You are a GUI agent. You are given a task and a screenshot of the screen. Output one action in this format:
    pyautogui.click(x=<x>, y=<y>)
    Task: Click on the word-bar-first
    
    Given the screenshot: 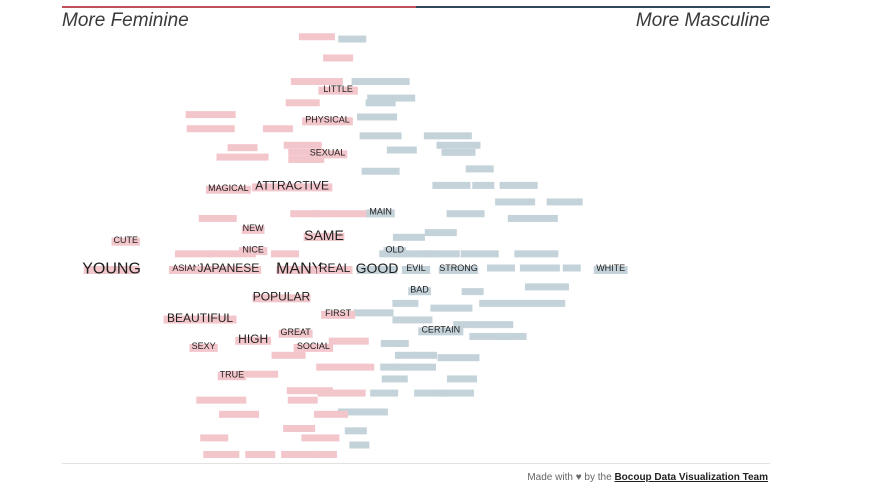 What is the action you would take?
    pyautogui.click(x=338, y=314)
    